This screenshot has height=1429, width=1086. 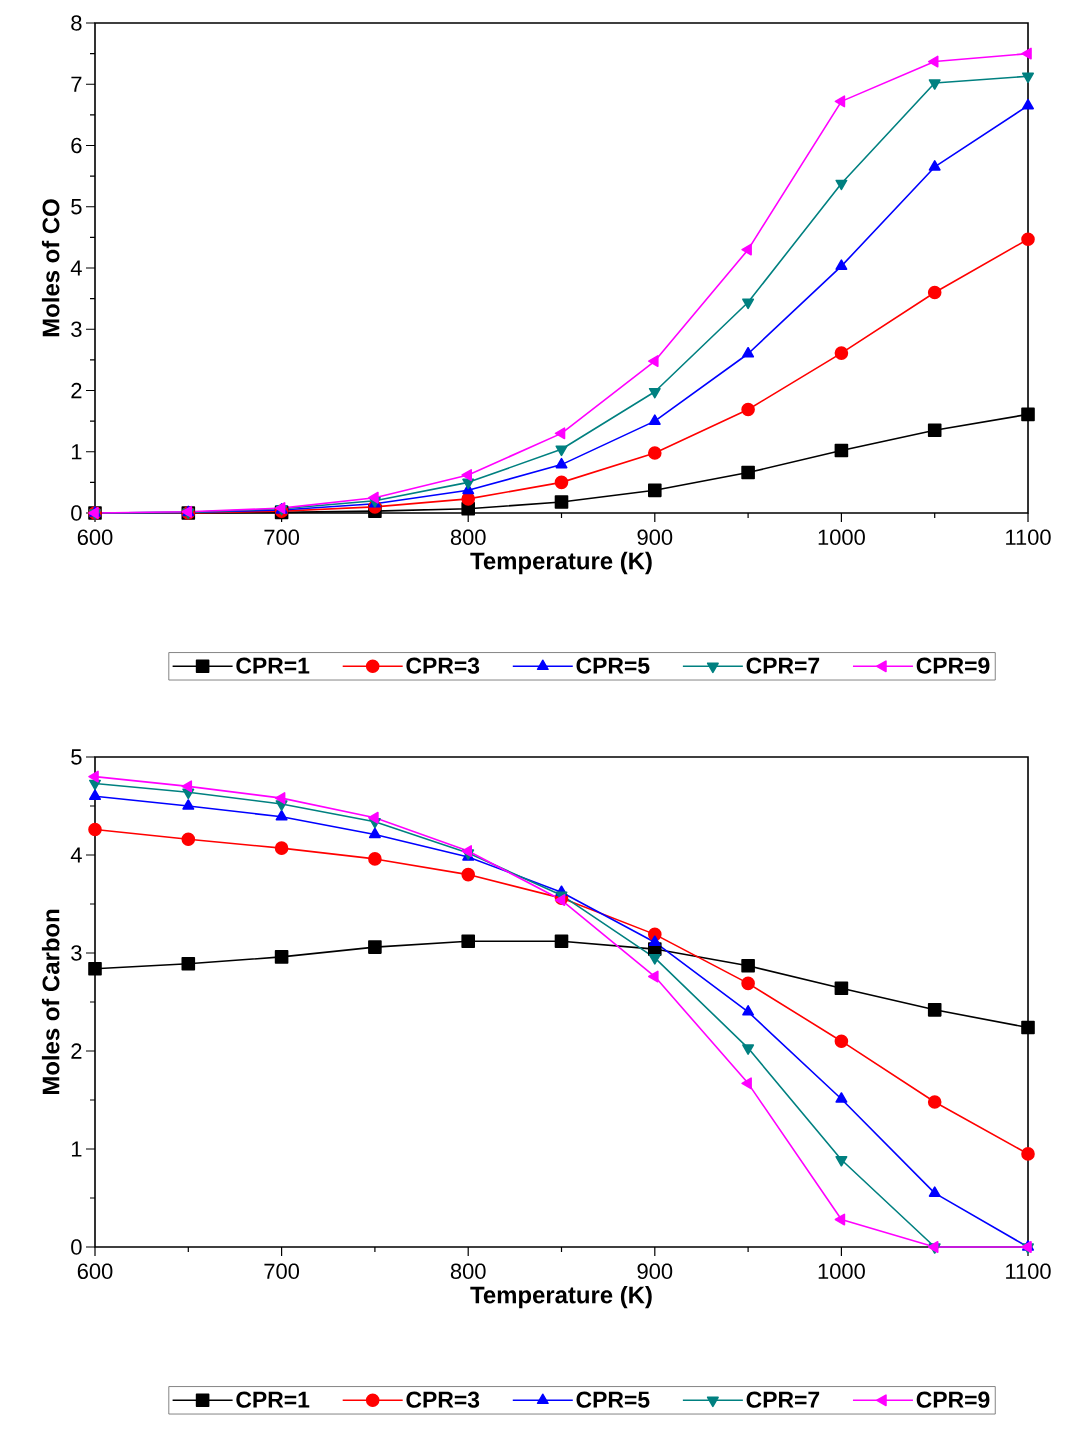 What do you see at coordinates (50, 1002) in the screenshot?
I see `y-axis-title: Moles of Carbon` at bounding box center [50, 1002].